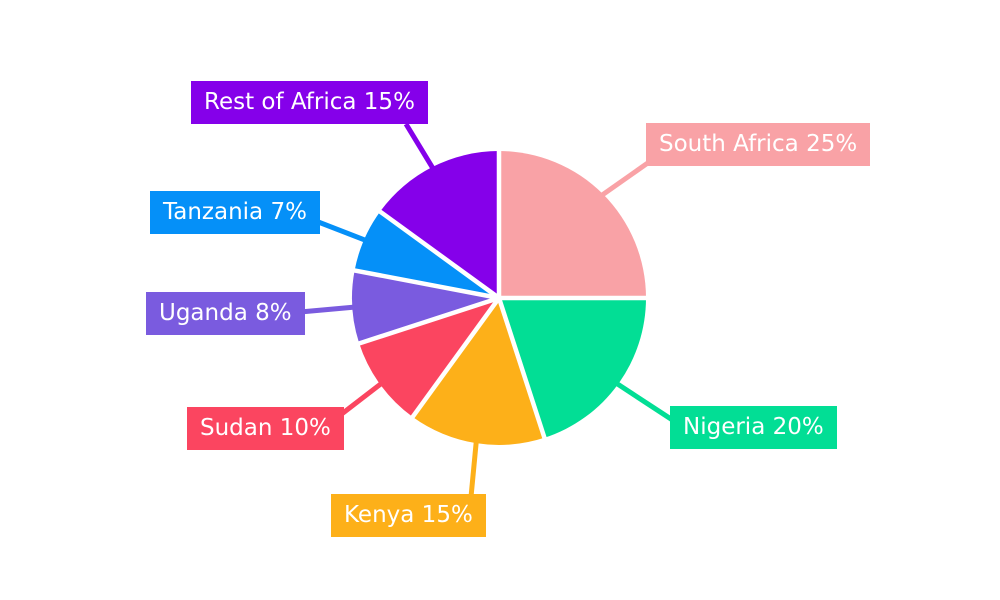 This screenshot has height=600, width=1000. Describe the element at coordinates (627, 177) in the screenshot. I see `leader-line-south-africa` at that location.